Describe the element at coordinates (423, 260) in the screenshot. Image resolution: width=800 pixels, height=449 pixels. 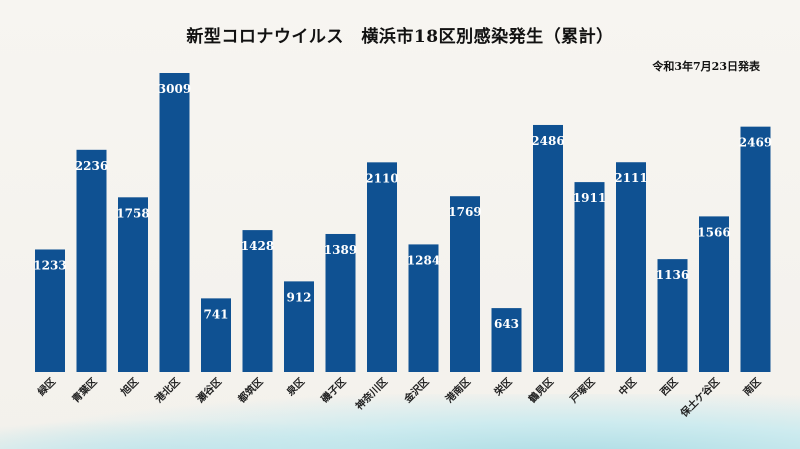
I see `data-label-9: 1284` at that location.